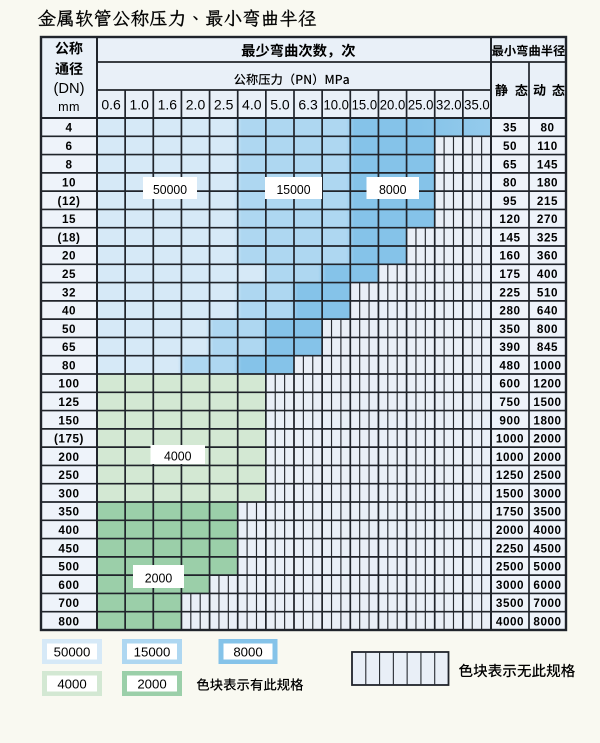 The height and width of the screenshot is (743, 600). What do you see at coordinates (509, 365) in the screenshot?
I see `svg-text: 480` at bounding box center [509, 365].